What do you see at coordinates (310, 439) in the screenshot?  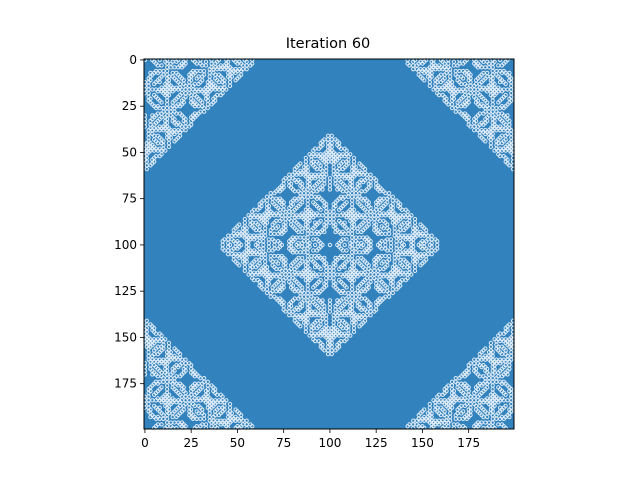 I see `x-axis: 0 25 50 75 100 125 150 175` at bounding box center [310, 439].